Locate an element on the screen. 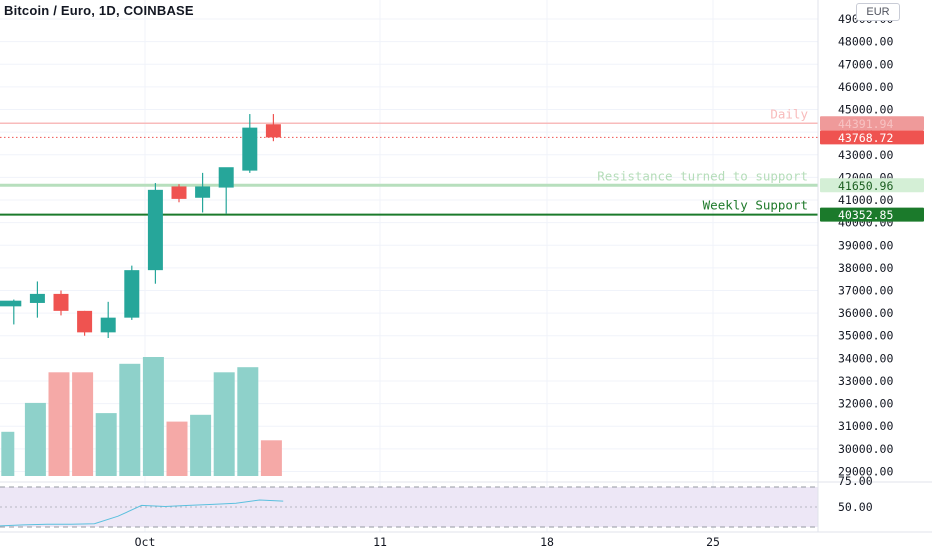 Image resolution: width=932 pixels, height=550 pixels. y-tick-label: 33000.00 is located at coordinates (865, 381).